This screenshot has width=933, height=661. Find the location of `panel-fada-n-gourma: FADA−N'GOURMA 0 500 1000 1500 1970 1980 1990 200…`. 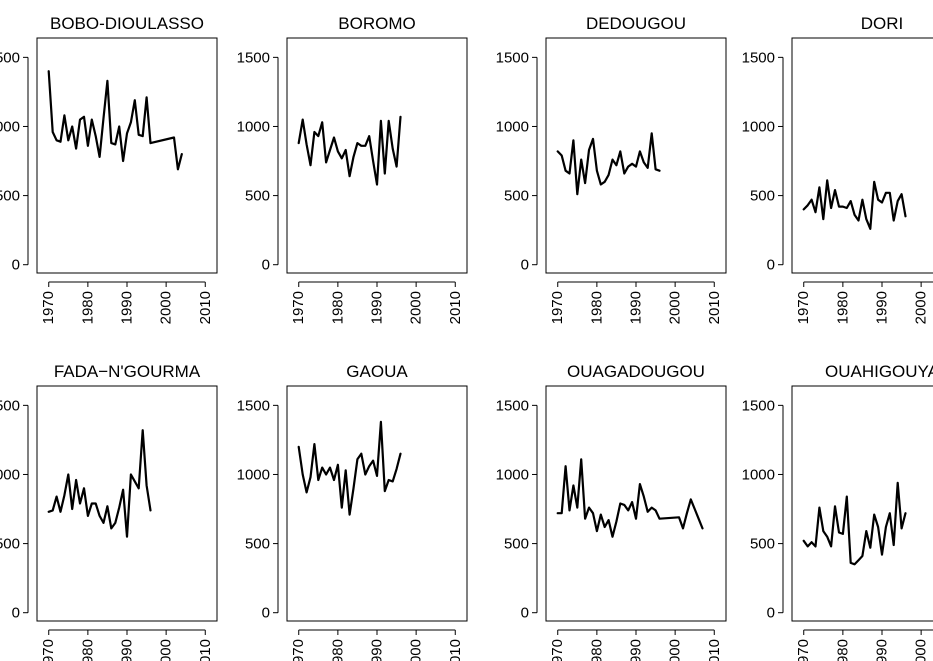

panel-fada-n-gourma: FADA−N'GOURMA 0 500 1000 1500 1970 1980 1990 200… is located at coordinates (109, 511).